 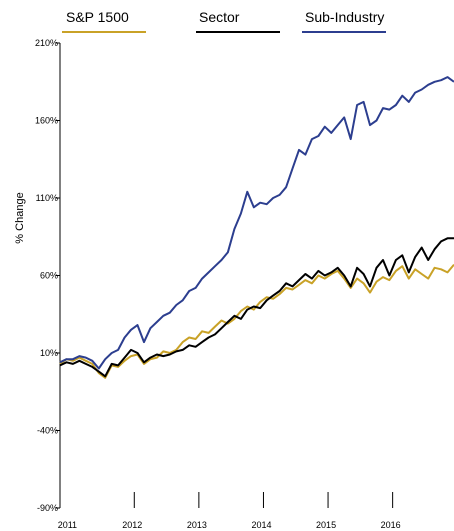 I want to click on x-tick-label: 2015, so click(x=326, y=525).